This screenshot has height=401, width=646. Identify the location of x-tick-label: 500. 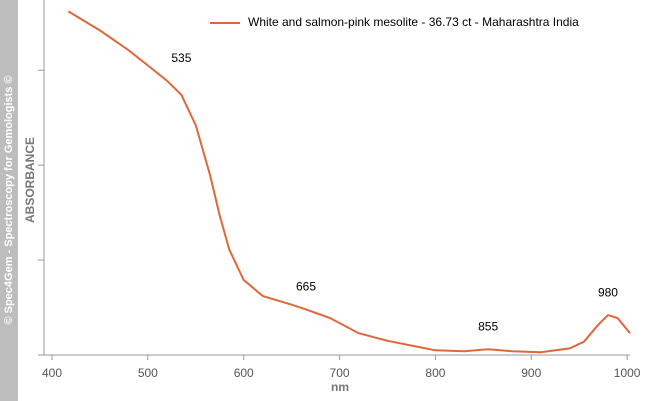
(148, 373).